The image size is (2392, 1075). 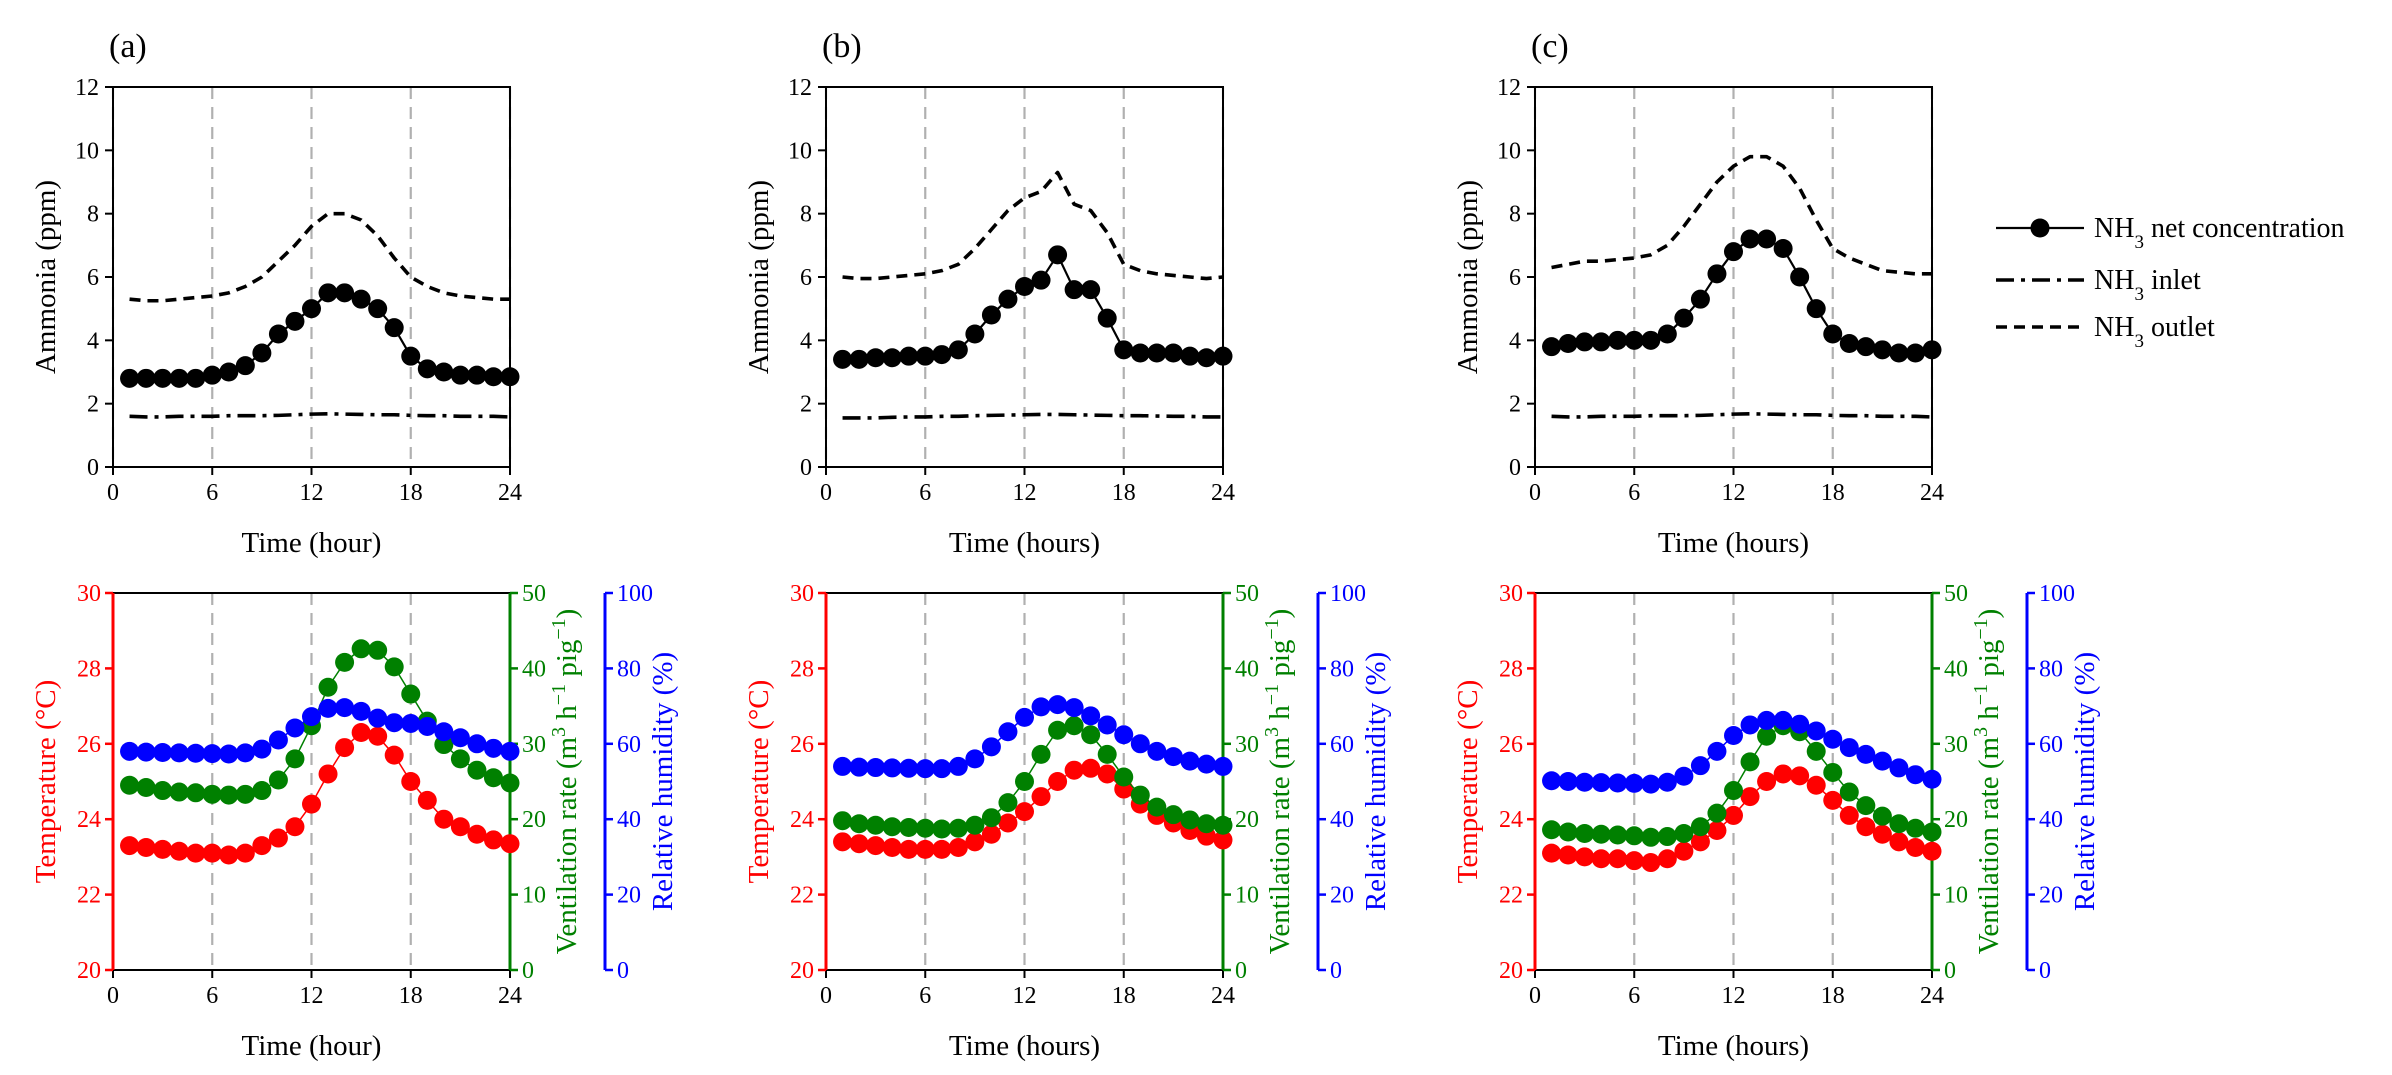 What do you see at coordinates (565, 782) in the screenshot?
I see `ventilation-axis-title: Ventilation rate (m3 h−1 pig−1)` at bounding box center [565, 782].